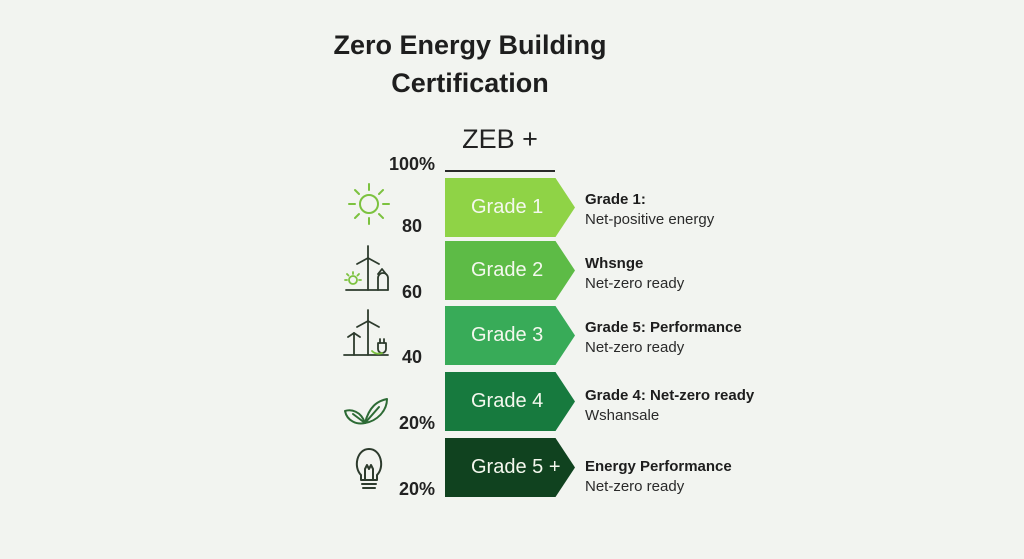  Describe the element at coordinates (735, 477) in the screenshot. I see `grade-5-description: Energy Performance Net-zero ready` at that location.